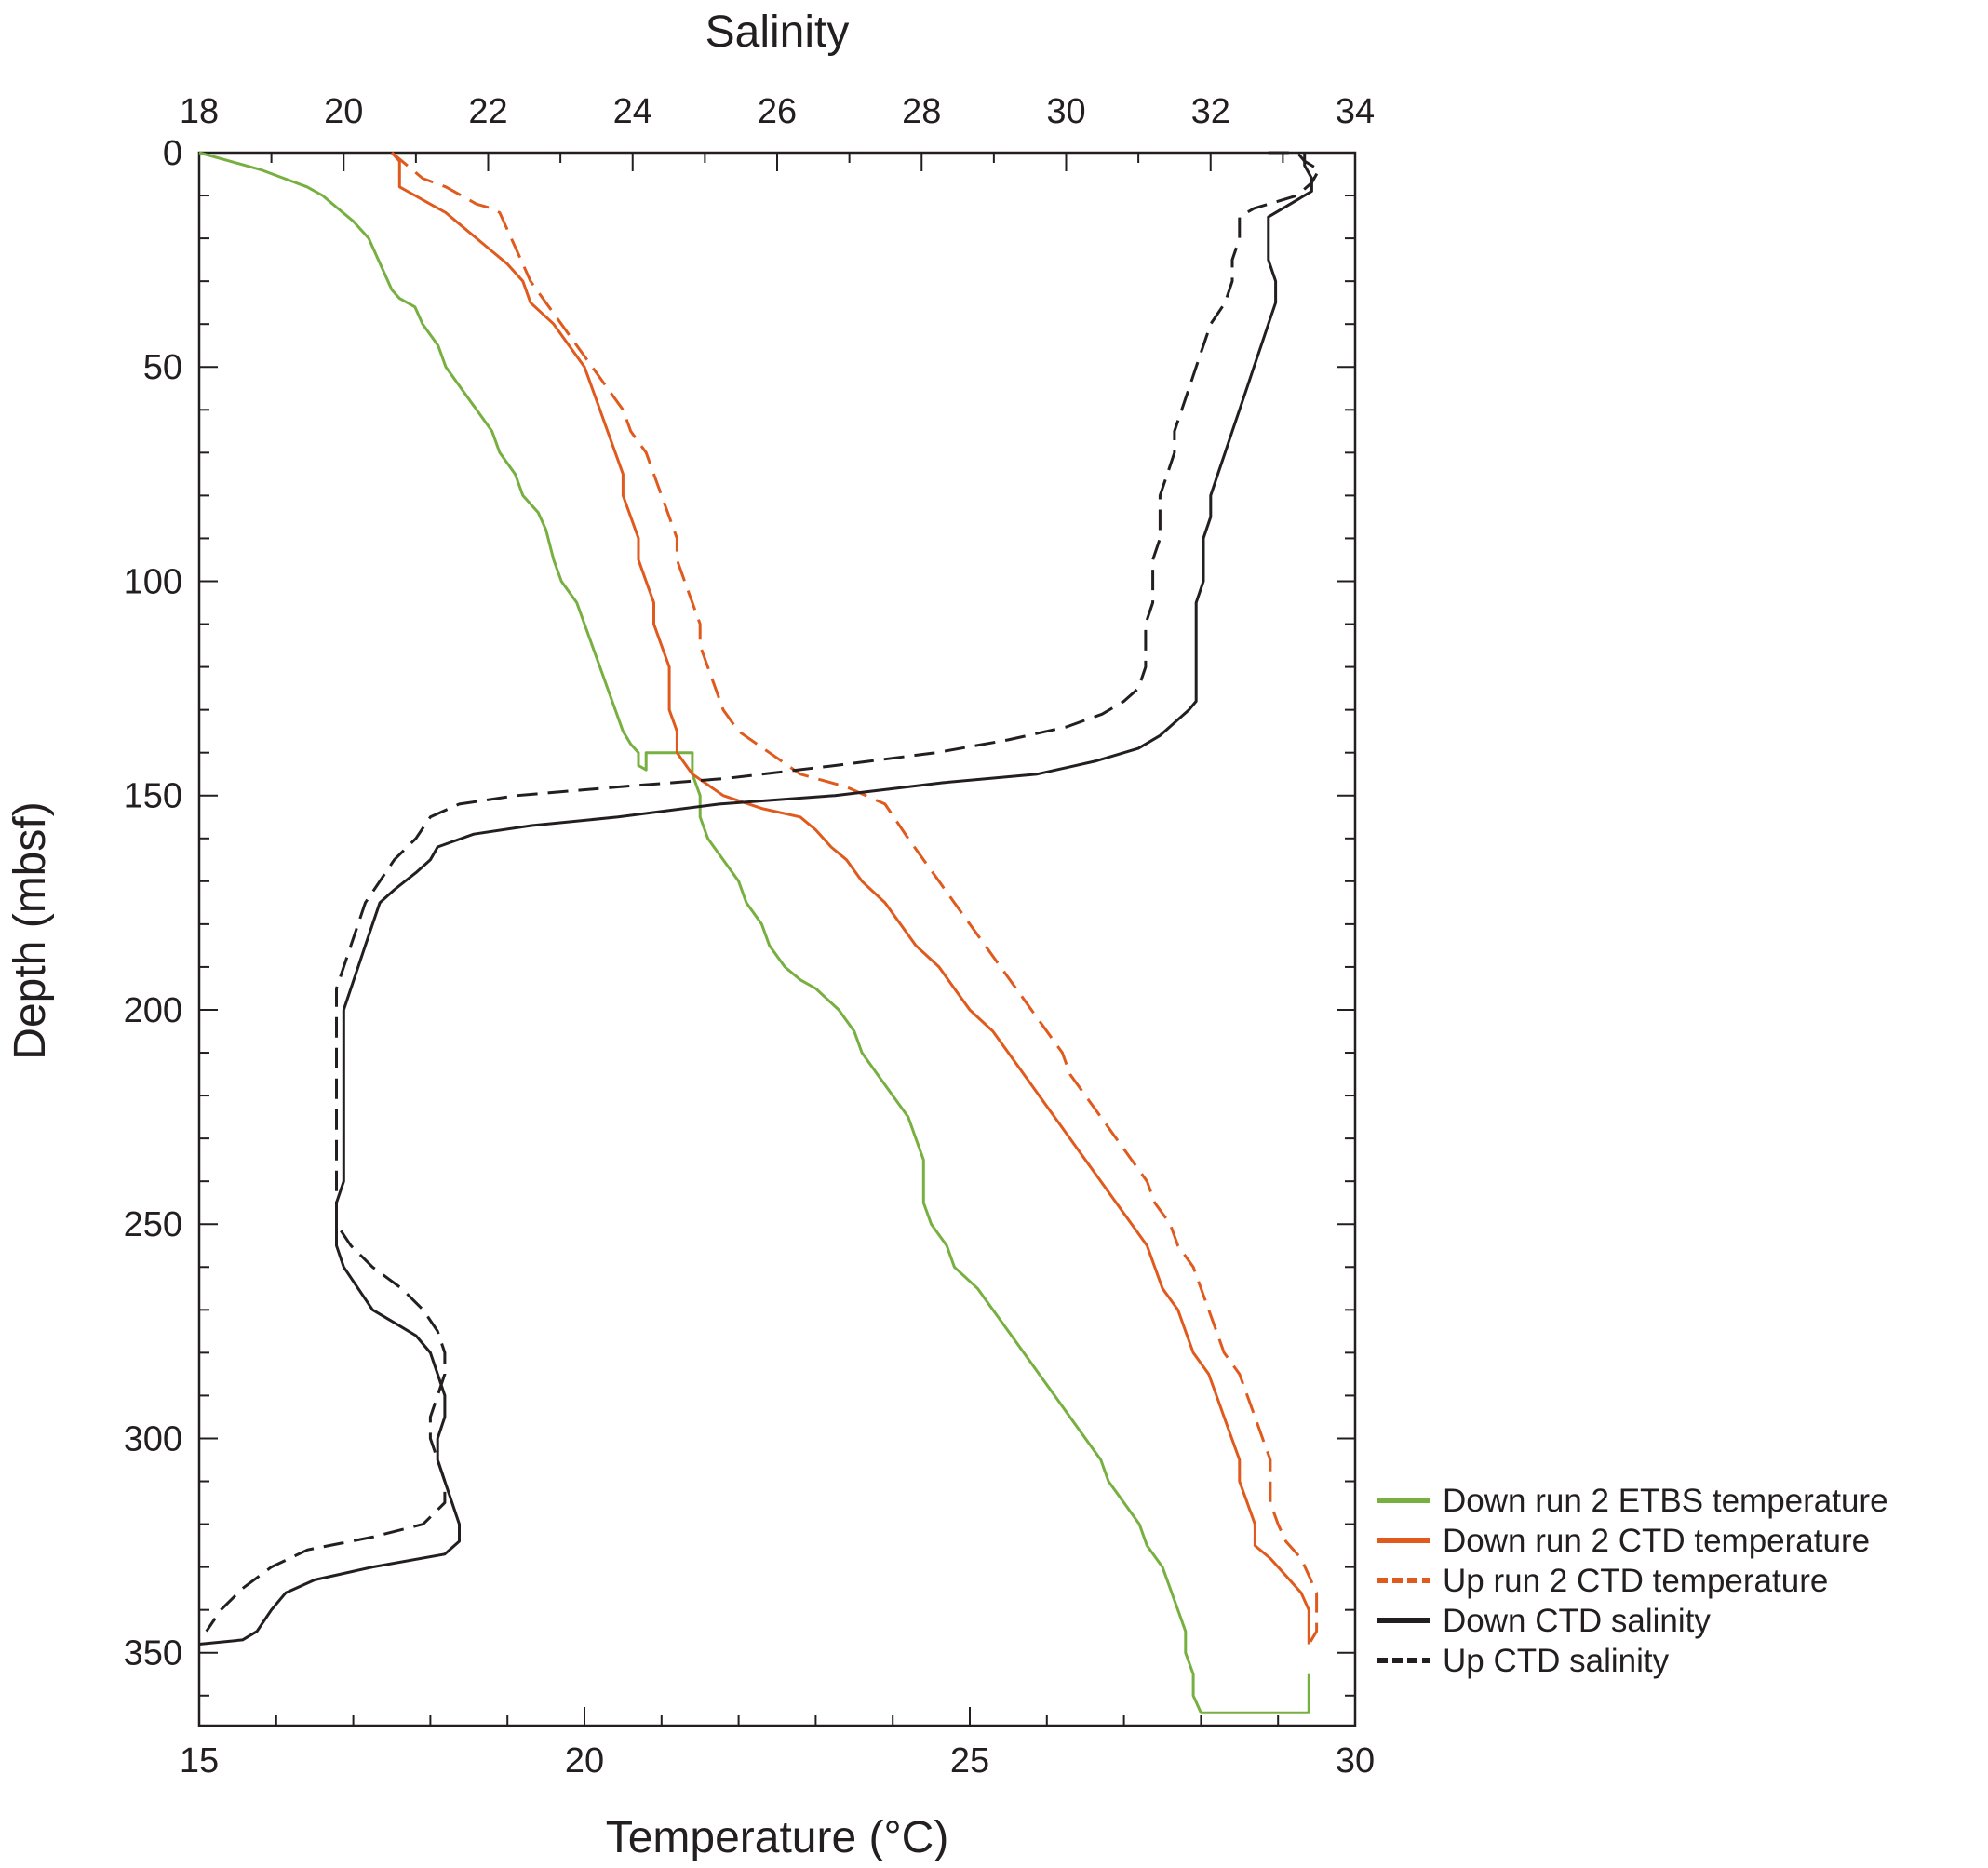 The image size is (1988, 1868). I want to click on salinity-tick-label: 20, so click(343, 112).